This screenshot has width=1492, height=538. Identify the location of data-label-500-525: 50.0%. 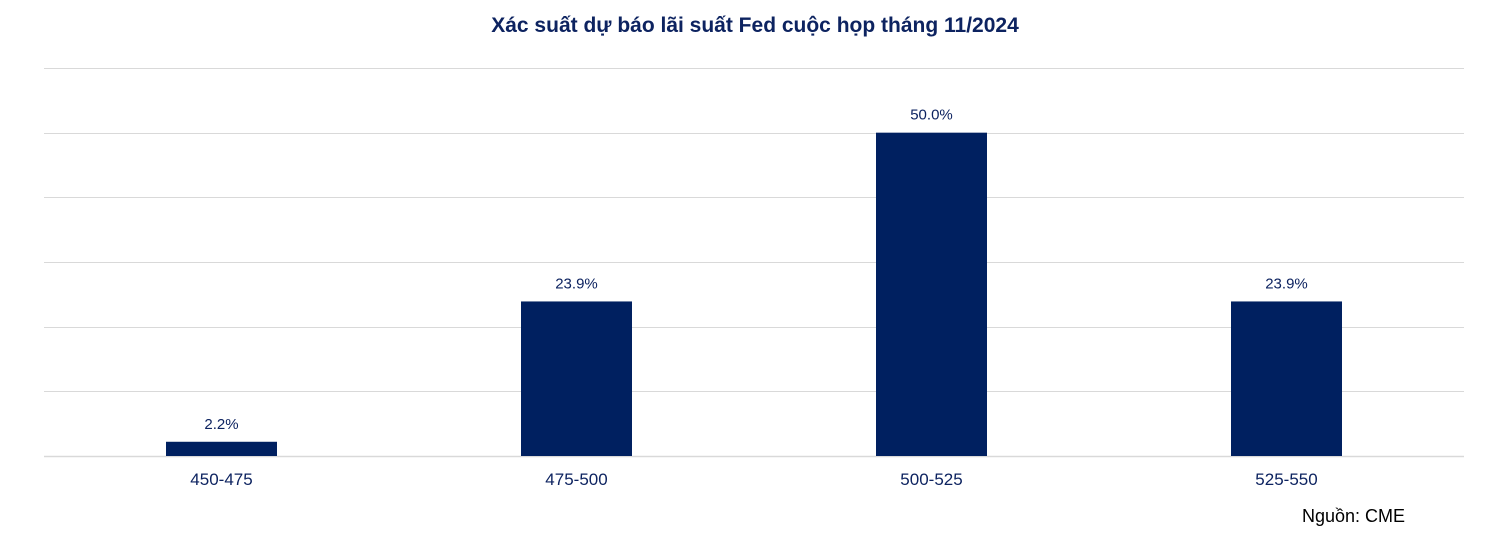
(931, 115).